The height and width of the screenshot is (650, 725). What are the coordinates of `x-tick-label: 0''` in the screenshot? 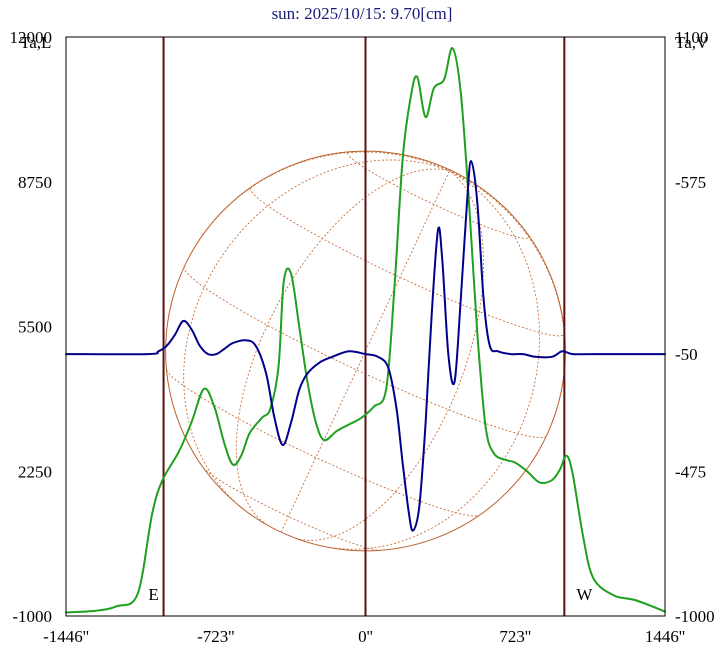 It's located at (365, 636).